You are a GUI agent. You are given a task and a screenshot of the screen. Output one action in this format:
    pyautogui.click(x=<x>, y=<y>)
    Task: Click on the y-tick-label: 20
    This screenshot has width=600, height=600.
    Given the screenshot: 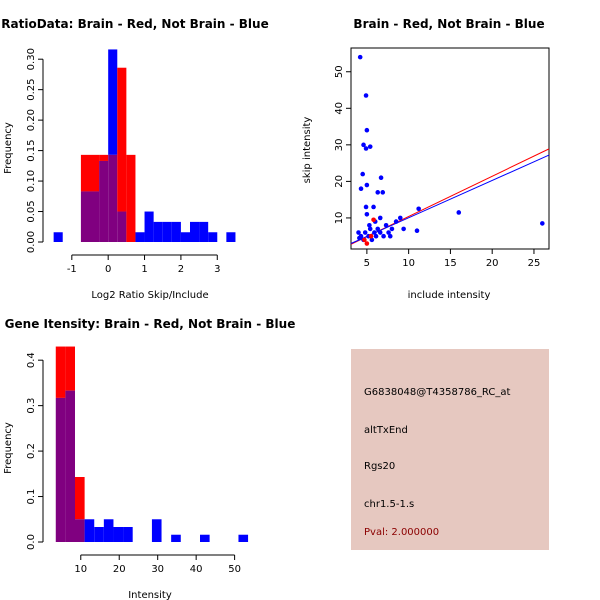 What is the action you would take?
    pyautogui.click(x=339, y=181)
    